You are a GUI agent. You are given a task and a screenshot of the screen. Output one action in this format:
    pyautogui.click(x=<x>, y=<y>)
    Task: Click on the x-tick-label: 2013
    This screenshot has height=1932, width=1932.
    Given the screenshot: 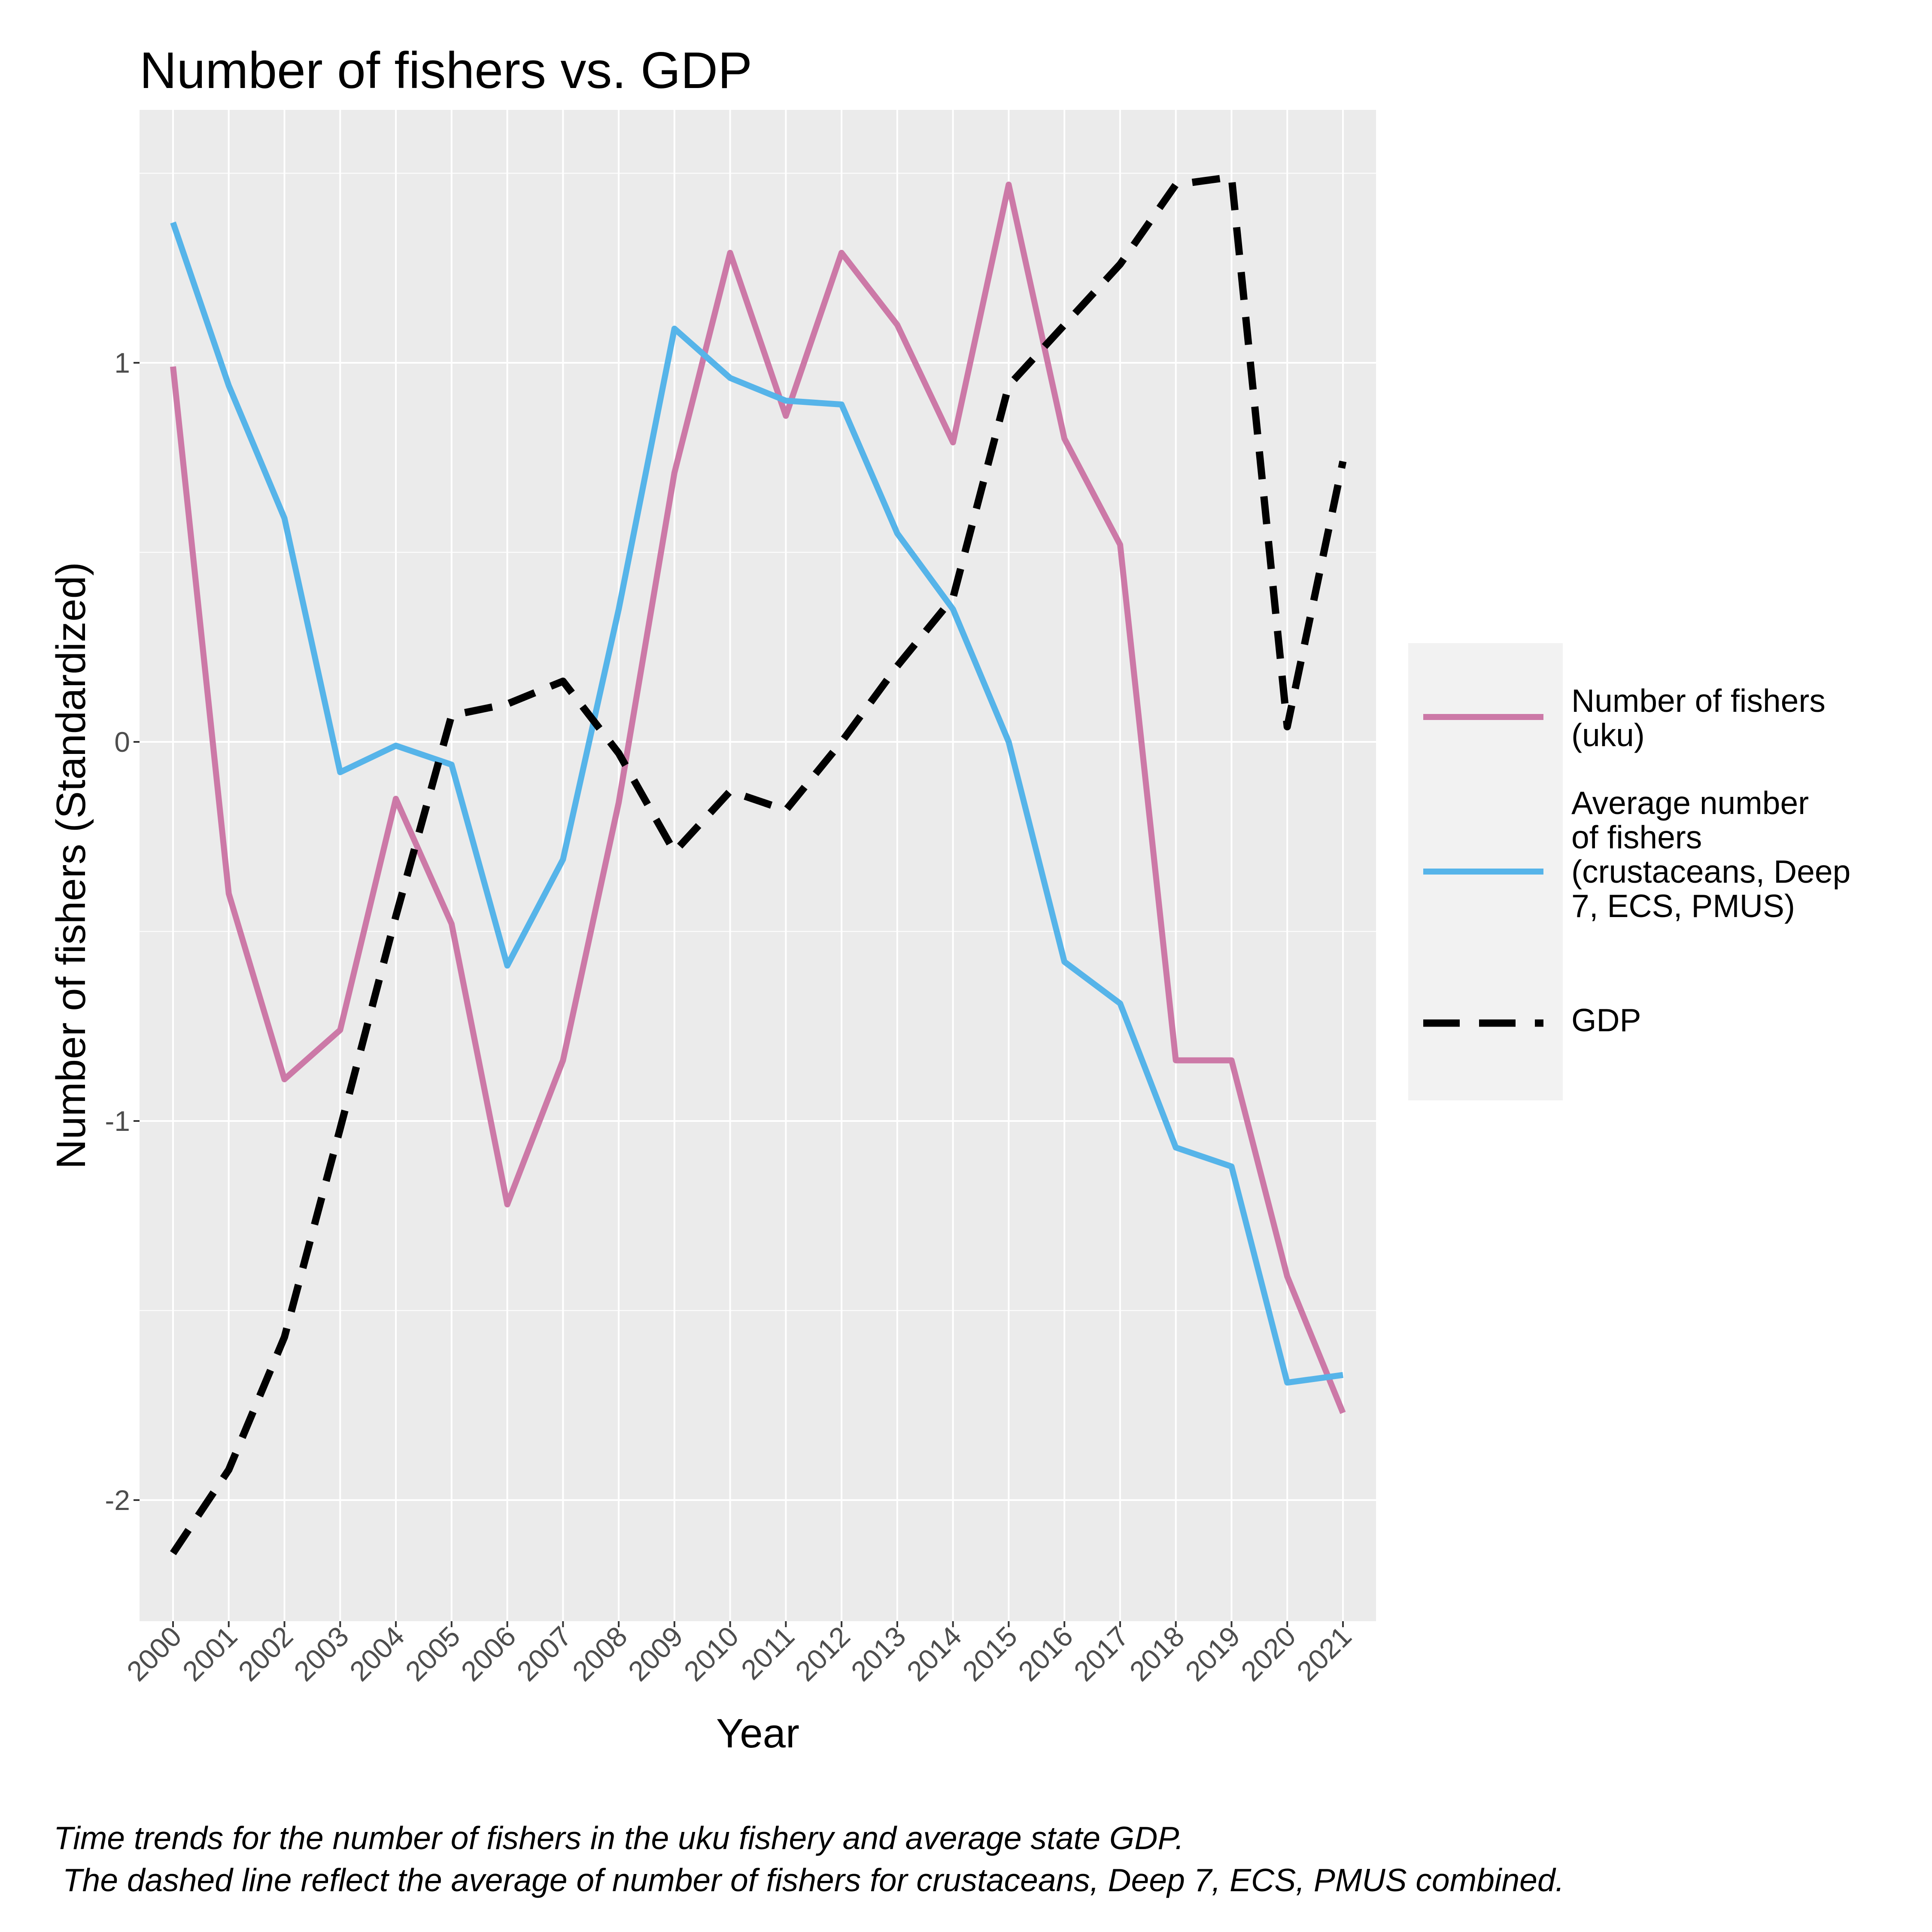 What is the action you would take?
    pyautogui.click(x=878, y=1653)
    